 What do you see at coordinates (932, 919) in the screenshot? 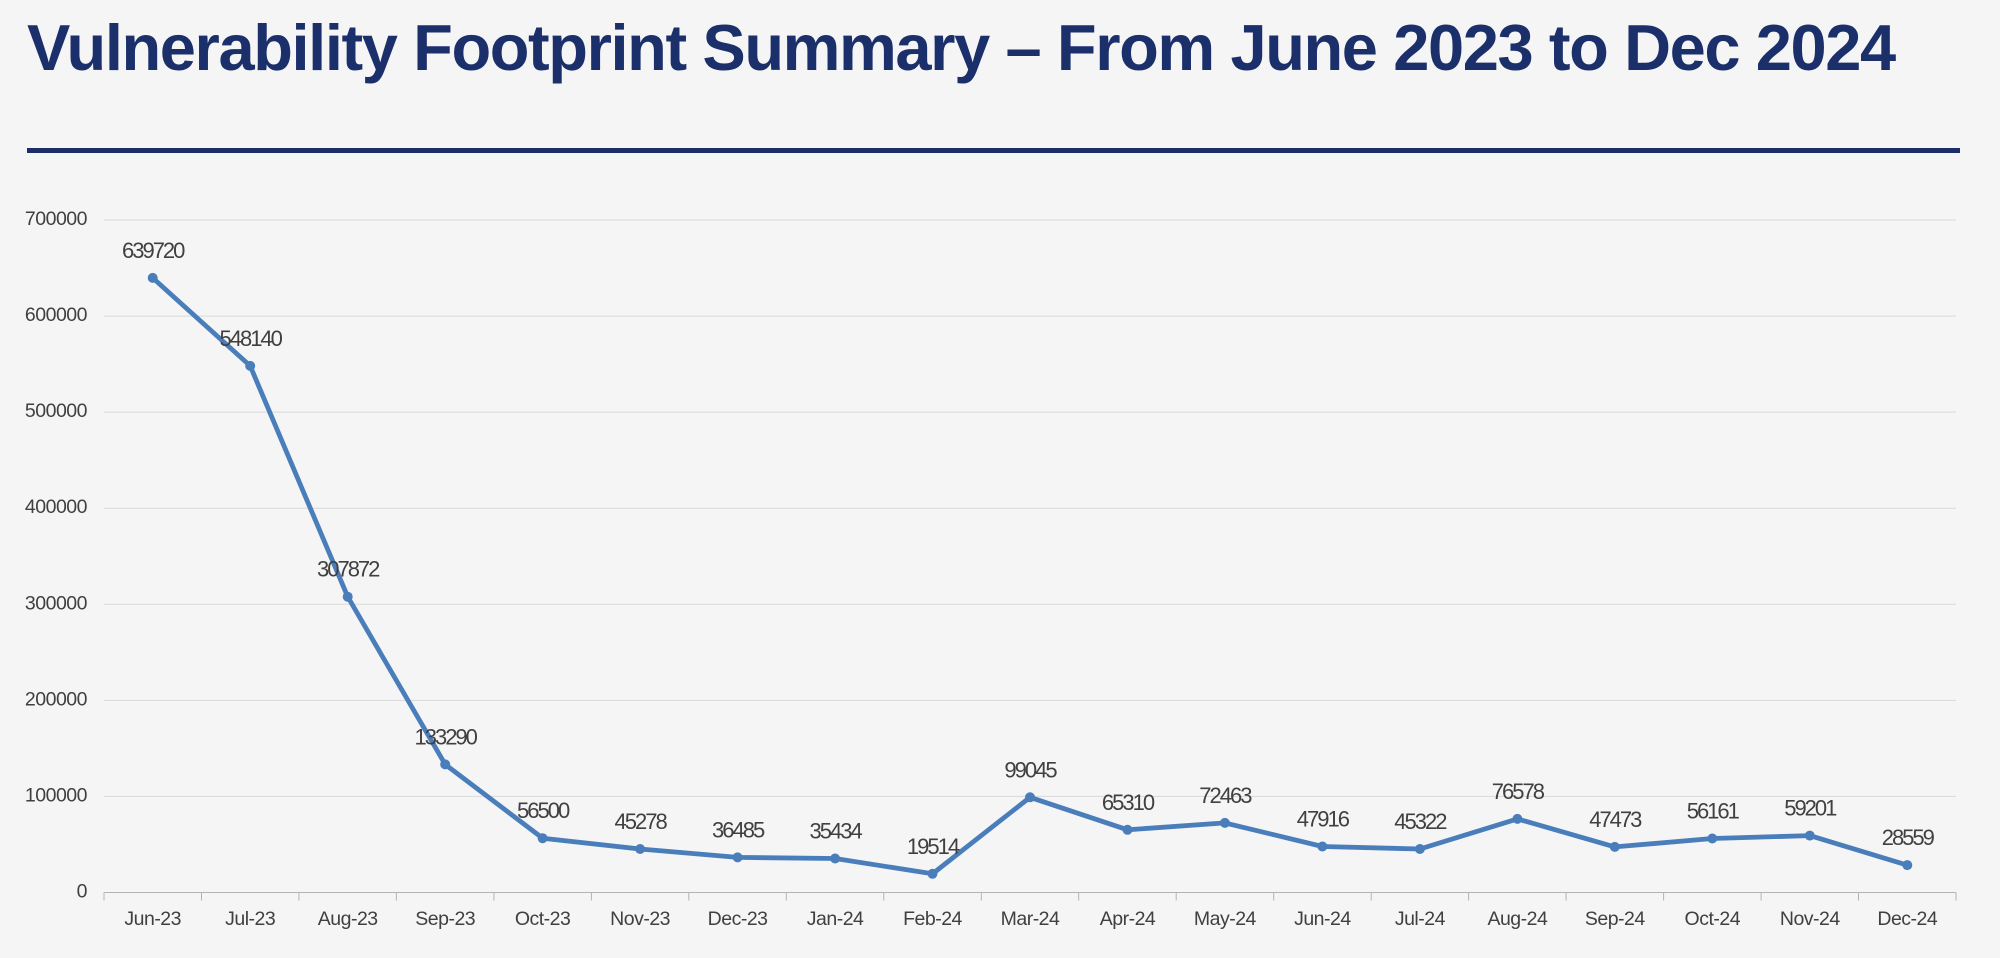
I see `svg-text: Feb-24` at bounding box center [932, 919].